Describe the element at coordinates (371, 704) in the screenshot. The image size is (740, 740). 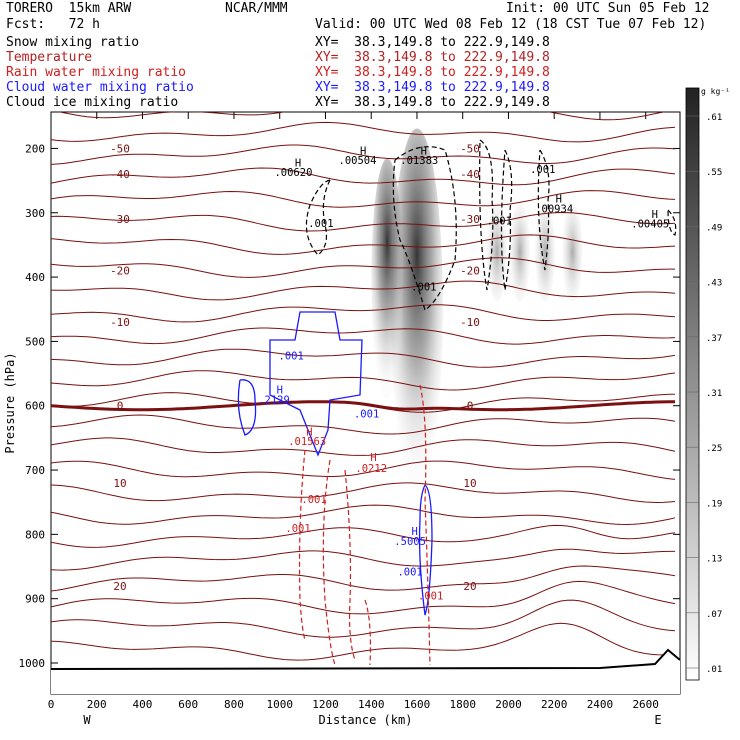
I see `x-tick-label: 1400` at that location.